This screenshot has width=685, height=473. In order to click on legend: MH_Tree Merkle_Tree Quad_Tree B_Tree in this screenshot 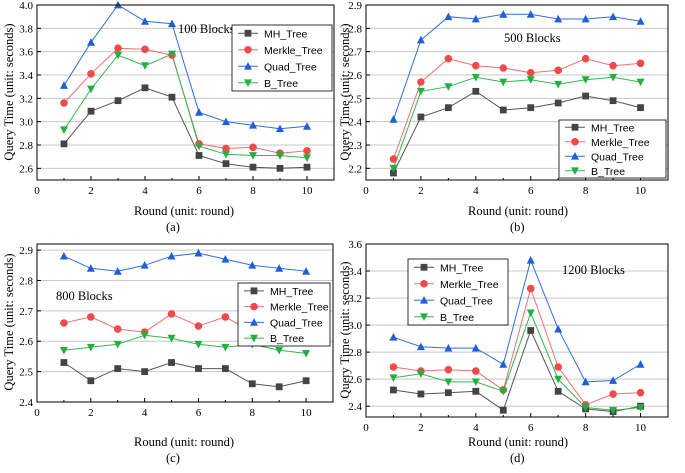, I will do `click(458, 292)`.